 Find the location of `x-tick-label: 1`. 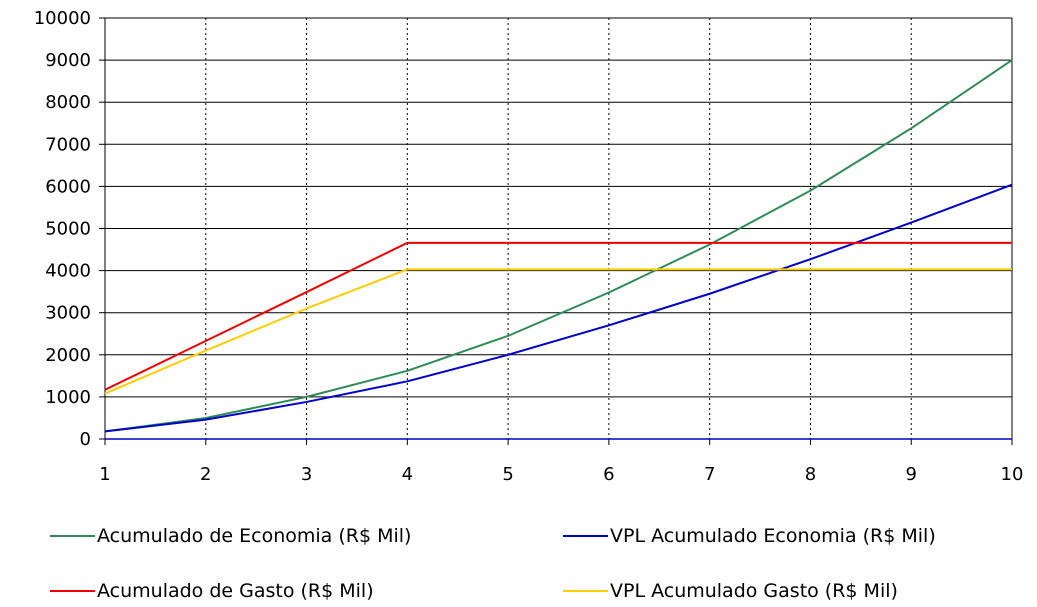

x-tick-label: 1 is located at coordinates (104, 474).